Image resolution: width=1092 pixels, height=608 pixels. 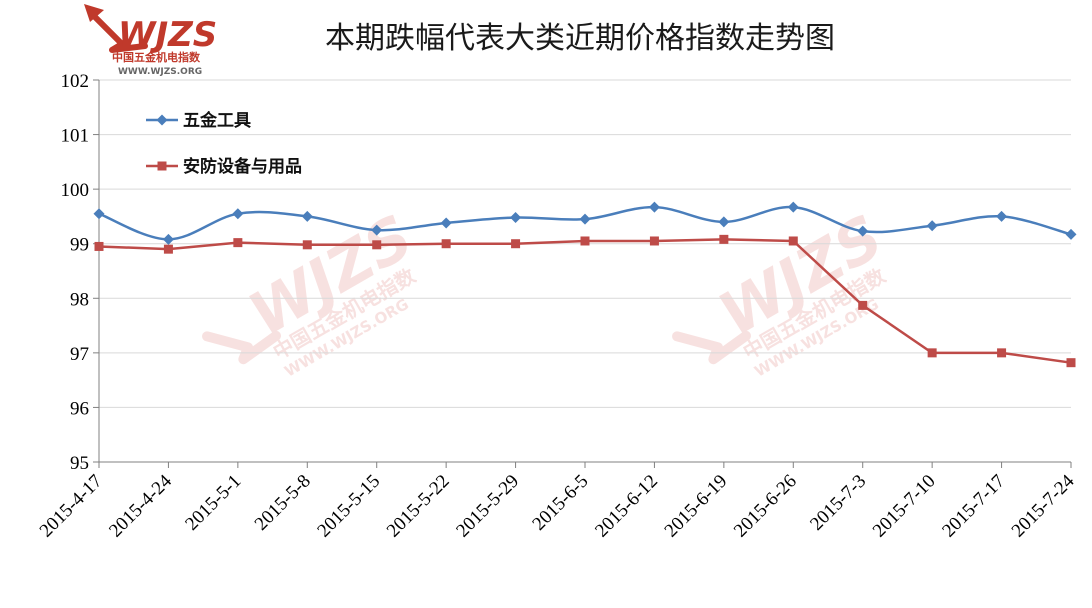 What do you see at coordinates (560, 503) in the screenshot?
I see `x-tick-label: 2015-6-5` at bounding box center [560, 503].